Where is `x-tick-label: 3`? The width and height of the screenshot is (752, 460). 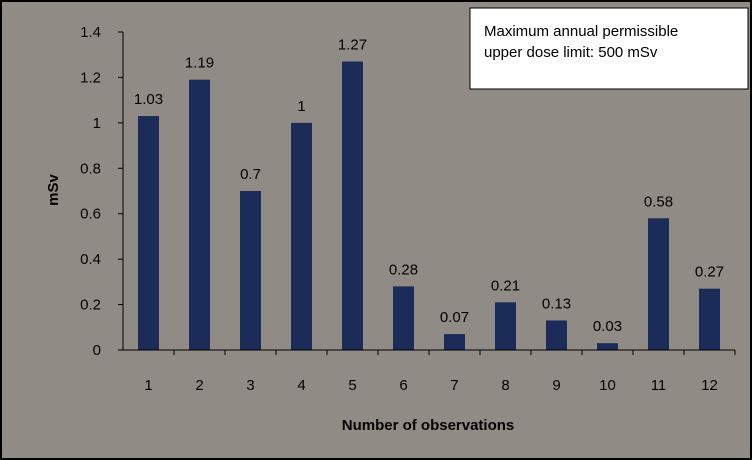 x-tick-label: 3 is located at coordinates (250, 385).